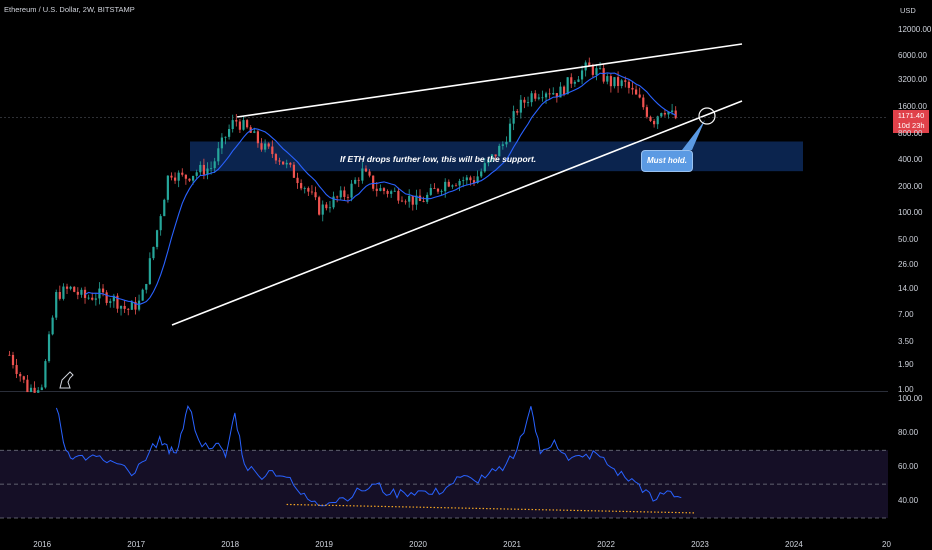  What do you see at coordinates (42, 544) in the screenshot?
I see `time-axis-tick: 2016` at bounding box center [42, 544].